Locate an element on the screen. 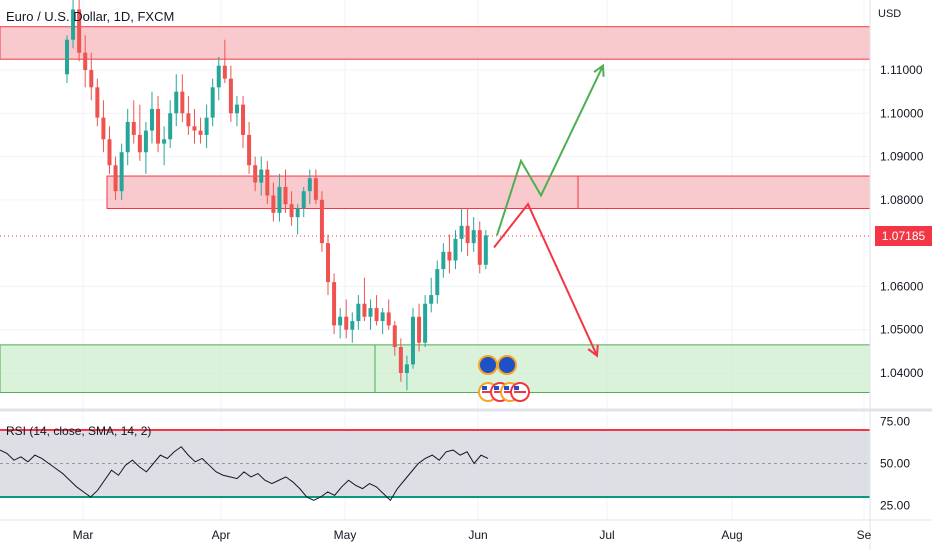 This screenshot has width=932, height=555. rsi-tick-label: 75.00 is located at coordinates (895, 422).